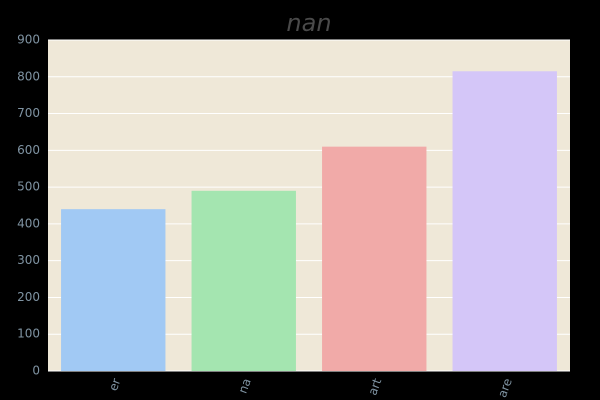 This screenshot has height=400, width=600. I want to click on y-tick-label: 300, so click(28, 260).